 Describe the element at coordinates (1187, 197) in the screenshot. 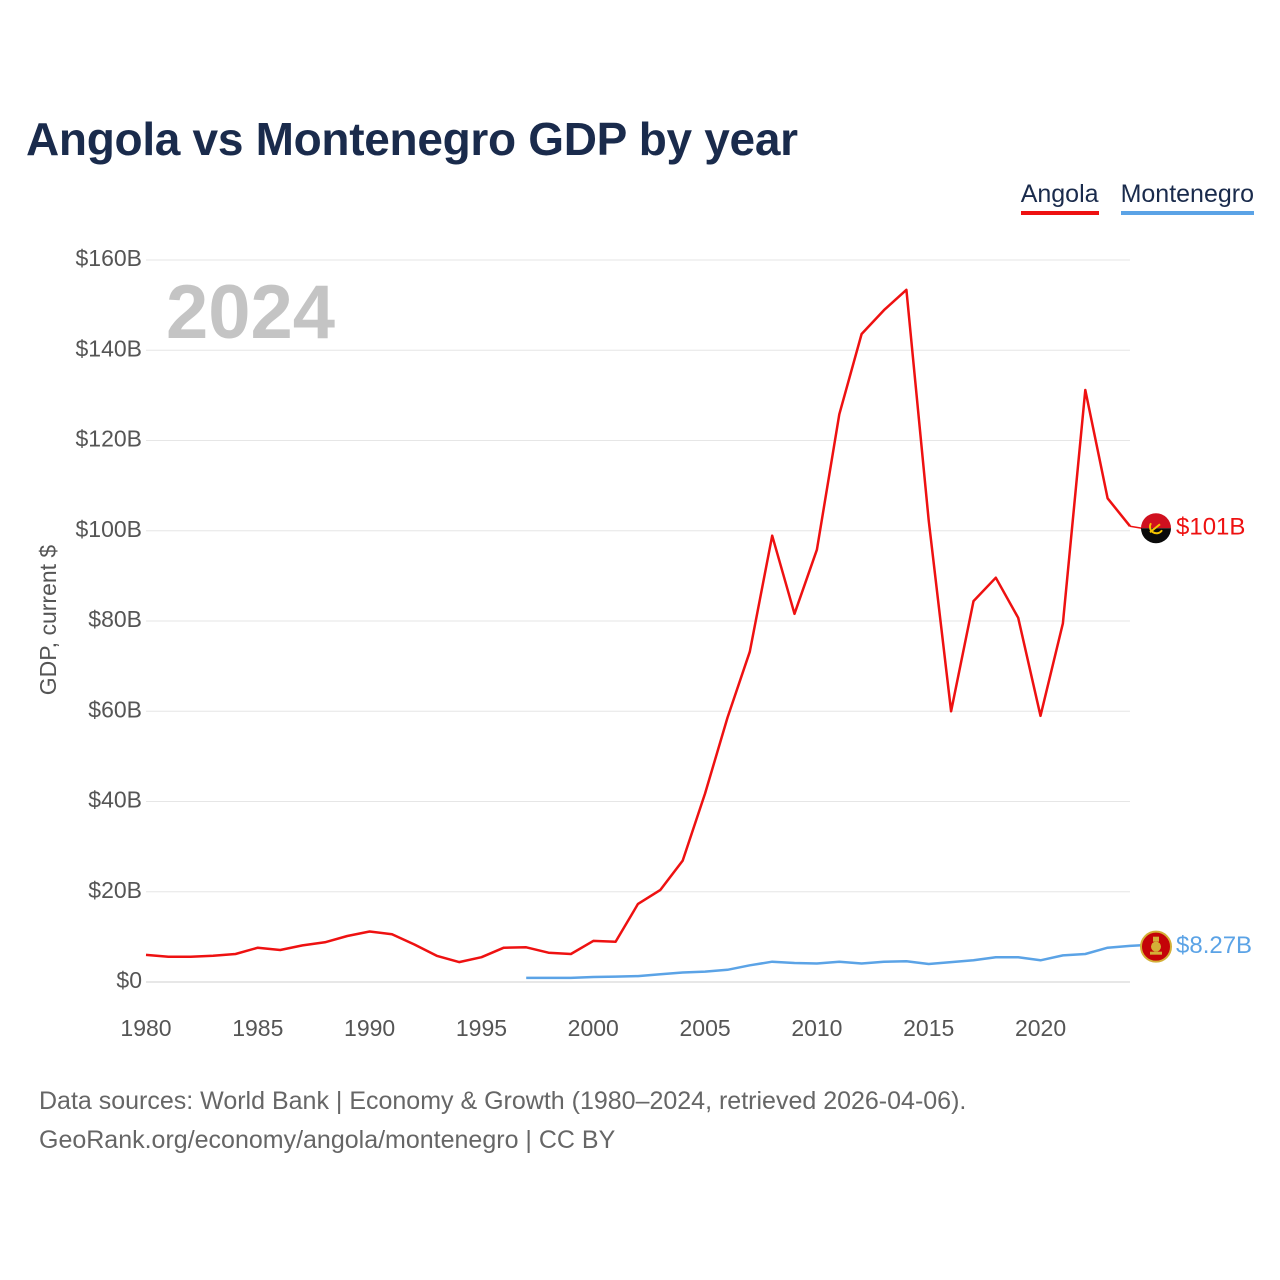

I see `legend-item-montenegro: Montenegro` at that location.